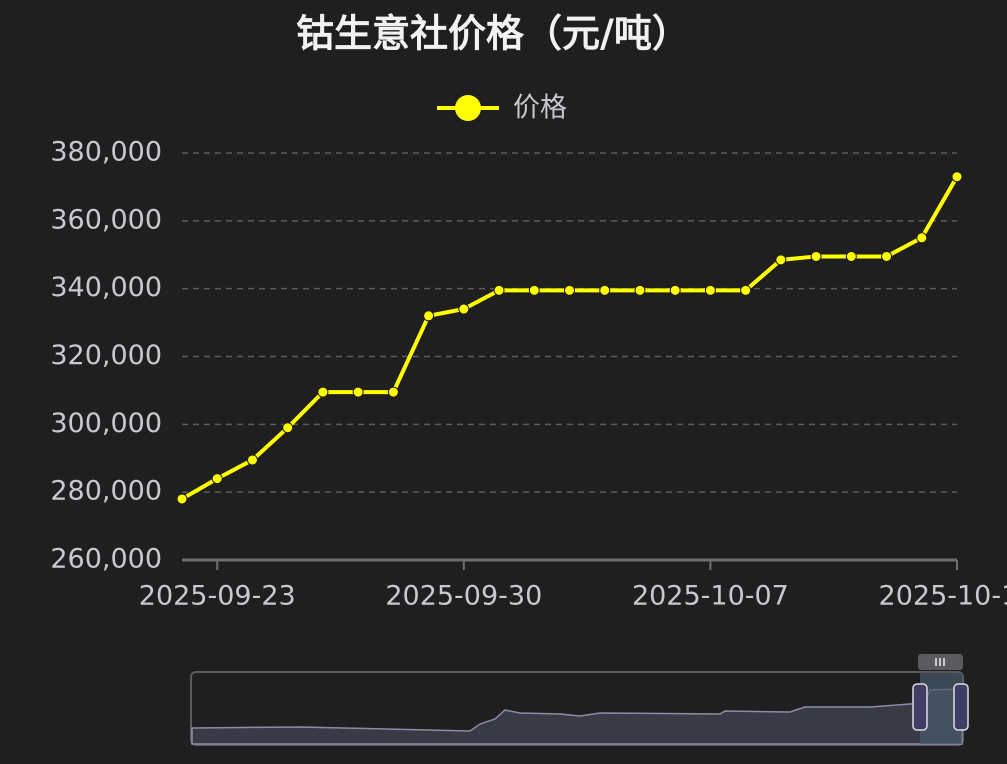  I want to click on slider-handle-left, so click(920, 707).